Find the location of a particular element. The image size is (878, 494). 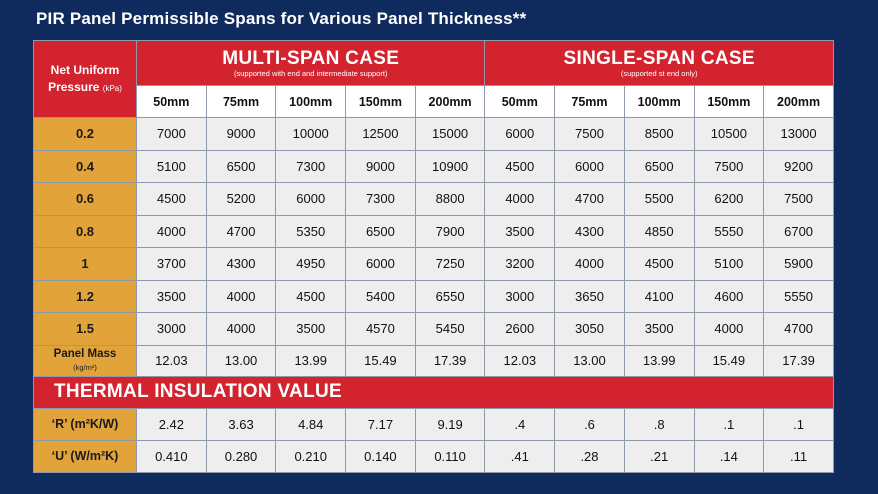

pressure-header-label: Net Uniform Pressure is located at coordinates (84, 78).